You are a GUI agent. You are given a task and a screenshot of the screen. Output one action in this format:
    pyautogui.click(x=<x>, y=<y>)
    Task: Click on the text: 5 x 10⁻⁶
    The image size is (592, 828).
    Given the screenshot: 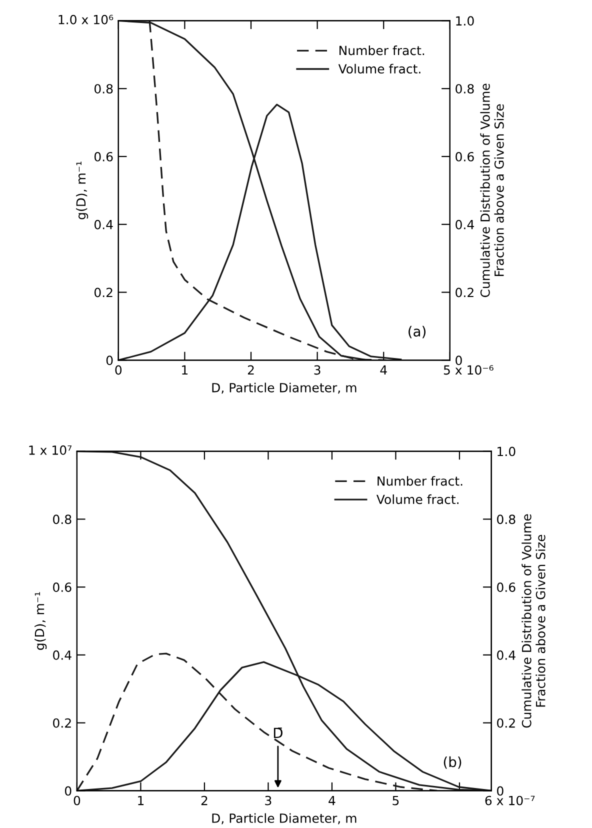 What is the action you would take?
    pyautogui.click(x=469, y=370)
    